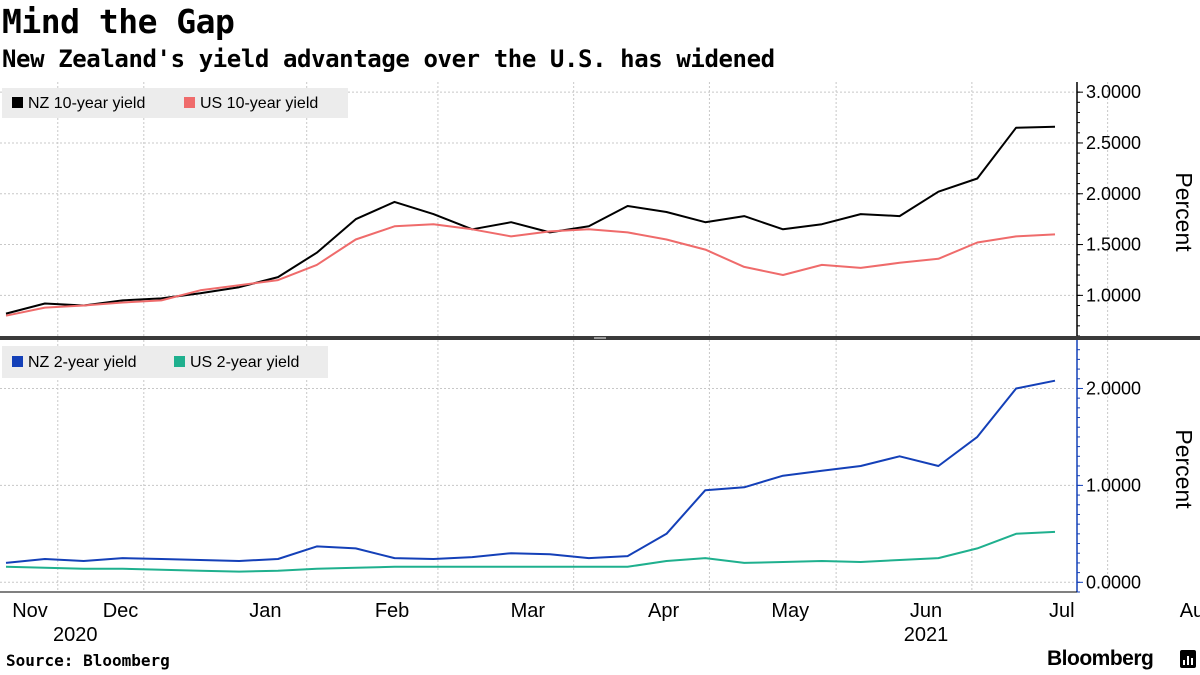  Describe the element at coordinates (179, 361) in the screenshot. I see `legend-swatch-us2` at that location.